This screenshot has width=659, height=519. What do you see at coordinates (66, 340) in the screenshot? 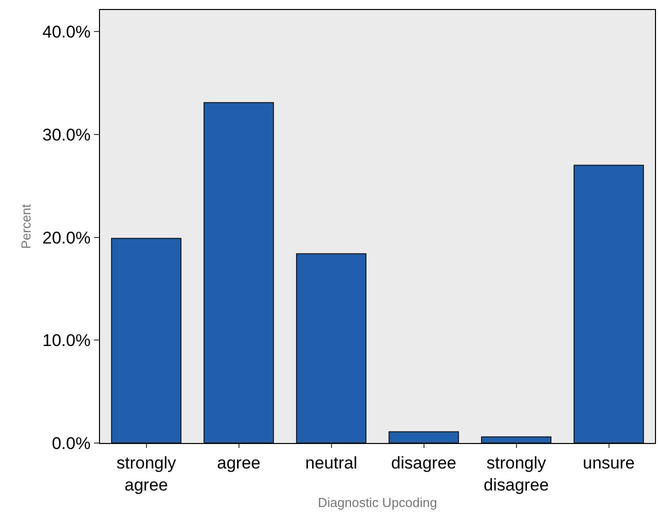
I see `y-tick-label: 10.0%` at bounding box center [66, 340].